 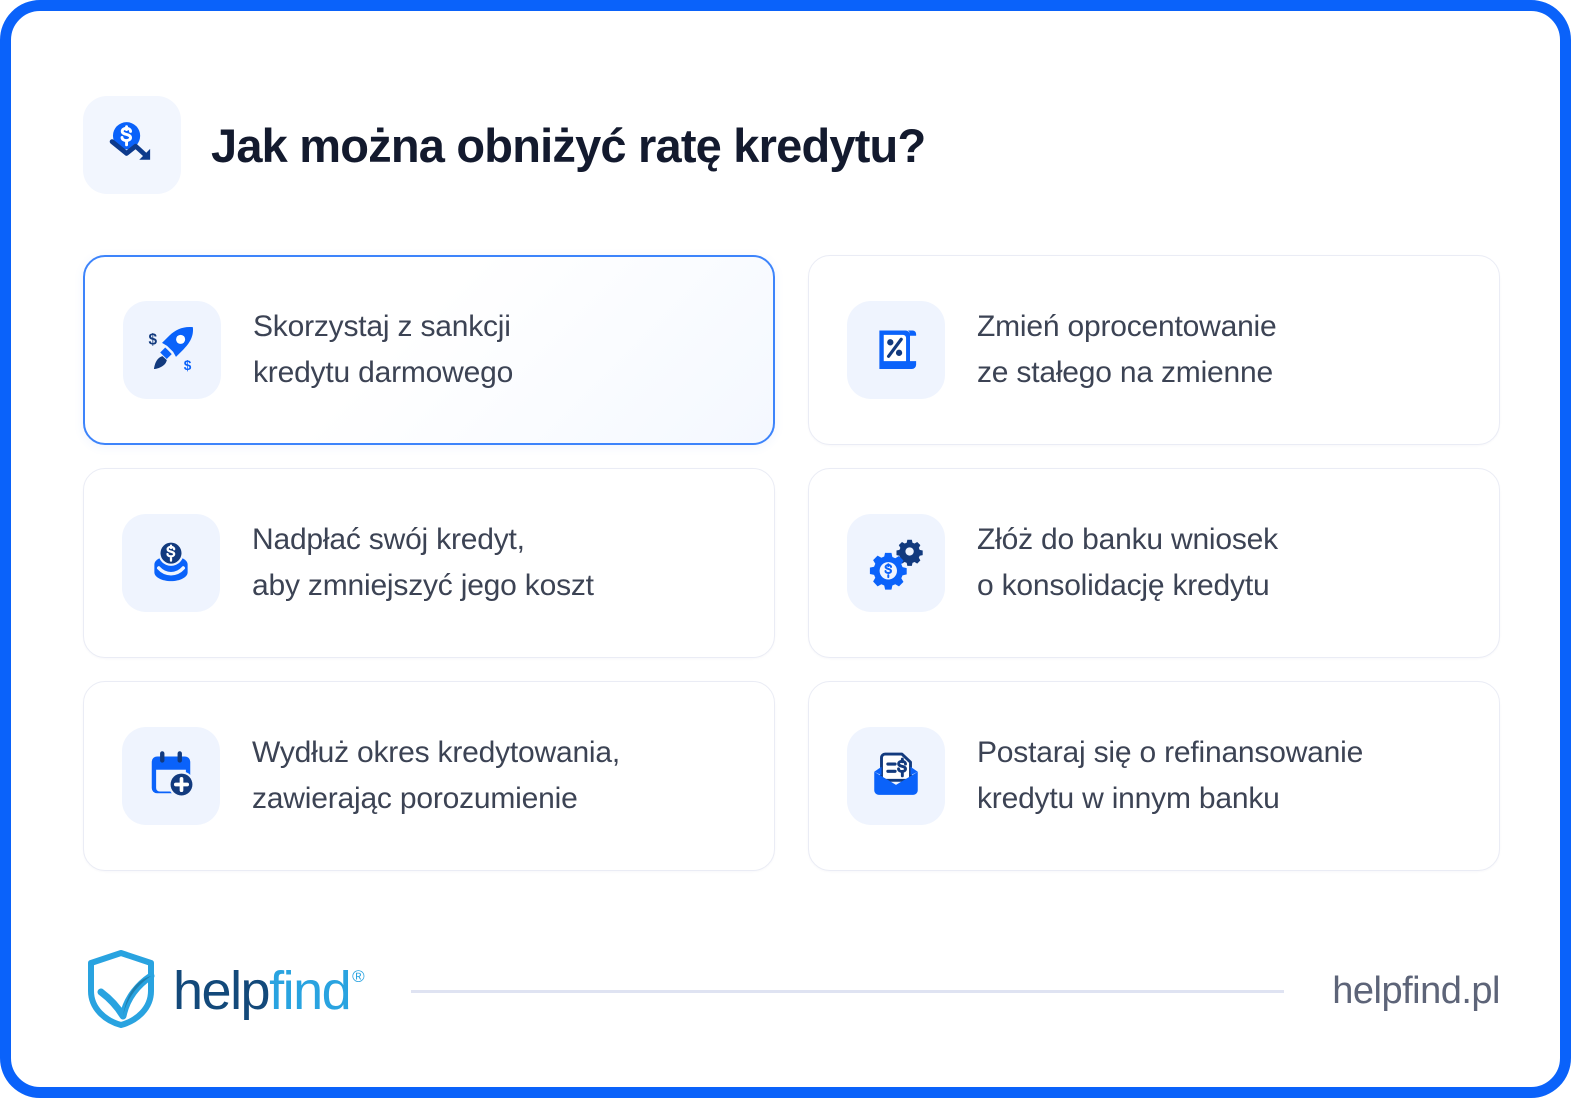 I want to click on shield-check-logo-icon, so click(x=121, y=991).